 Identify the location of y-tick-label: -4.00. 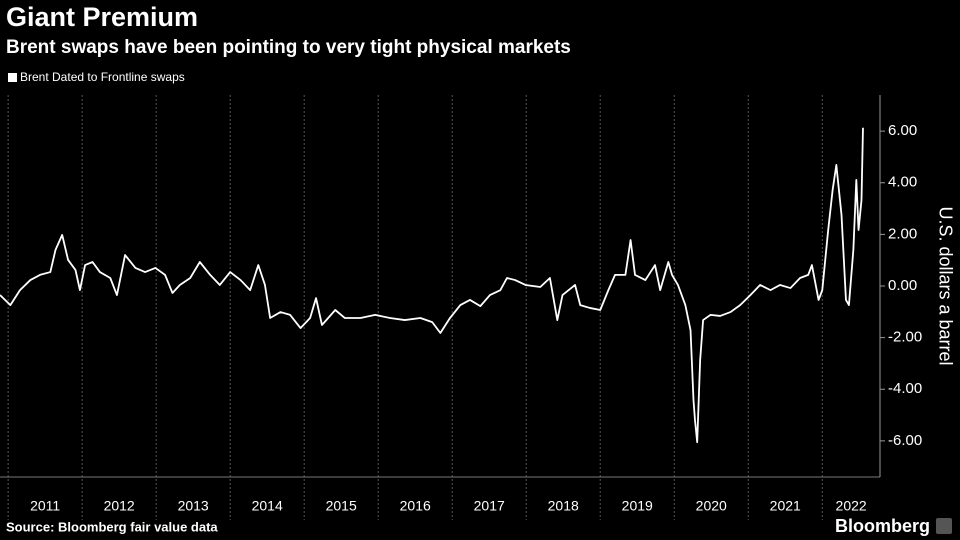
(905, 388).